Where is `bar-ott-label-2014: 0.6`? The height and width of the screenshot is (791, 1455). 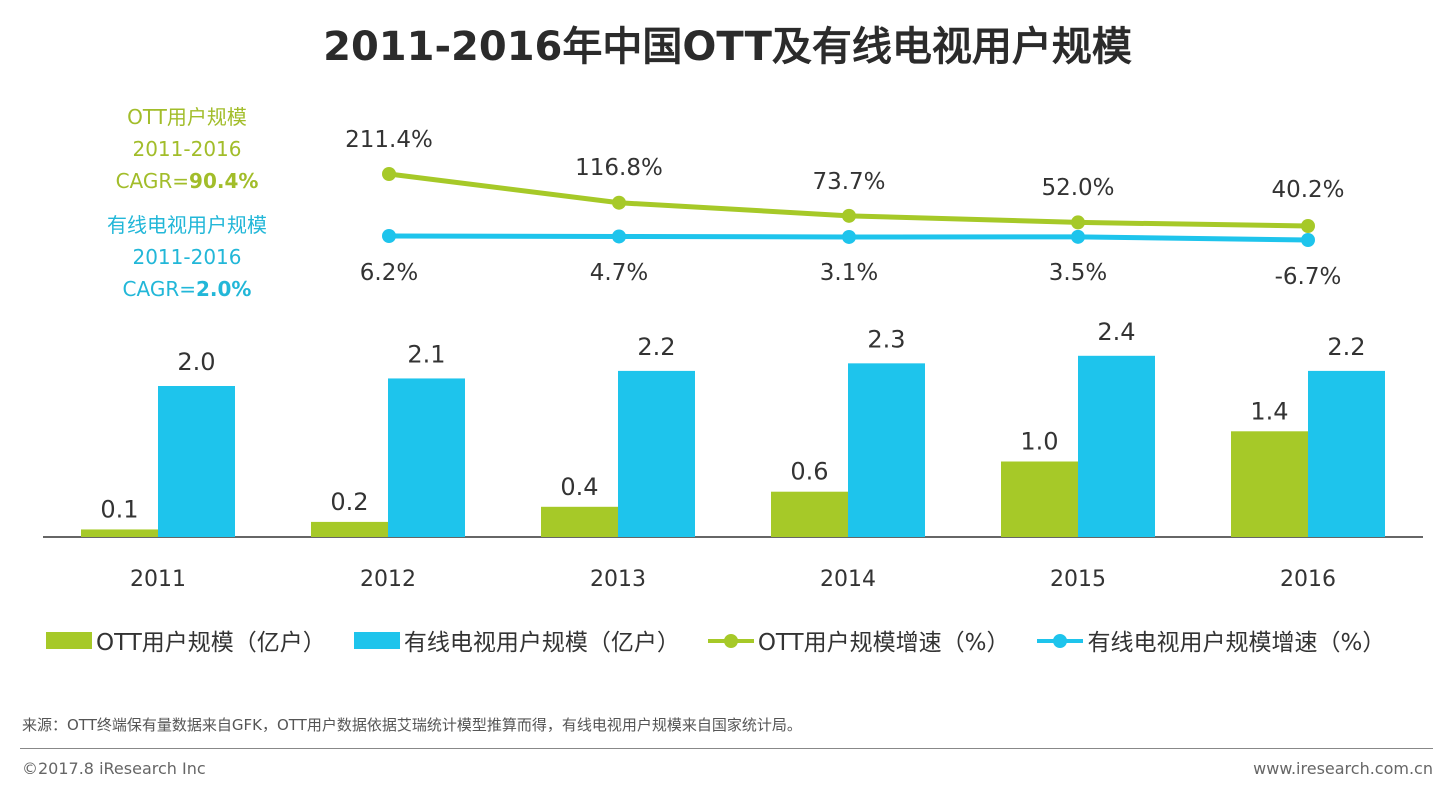
bar-ott-label-2014: 0.6 is located at coordinates (809, 472).